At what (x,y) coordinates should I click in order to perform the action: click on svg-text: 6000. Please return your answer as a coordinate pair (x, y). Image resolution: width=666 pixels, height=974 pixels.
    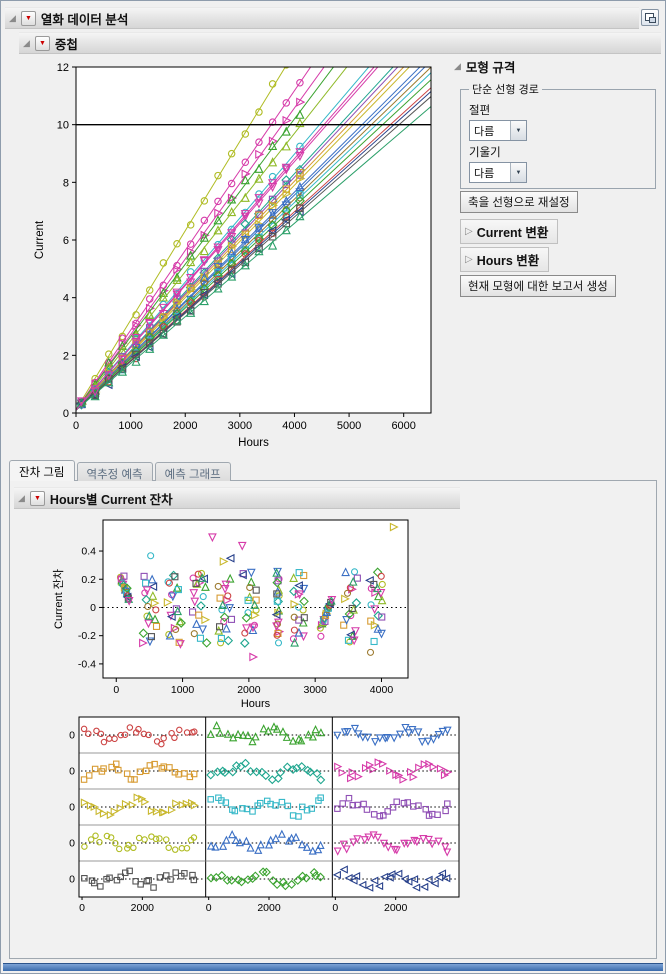
    Looking at the image, I should click on (403, 426).